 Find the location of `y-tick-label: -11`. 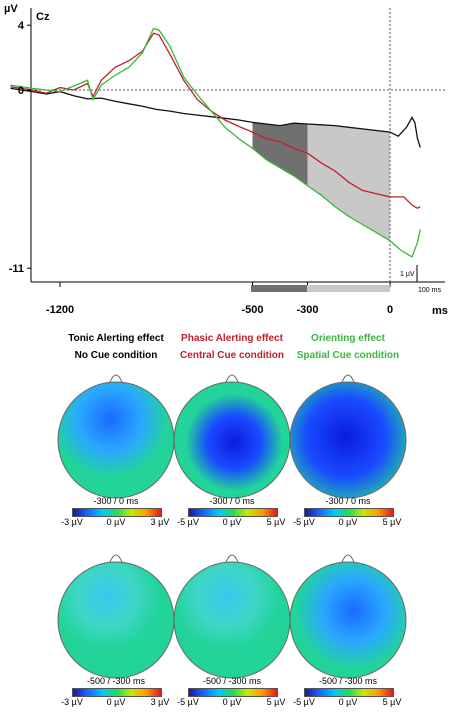

y-tick-label: -11 is located at coordinates (16, 269).